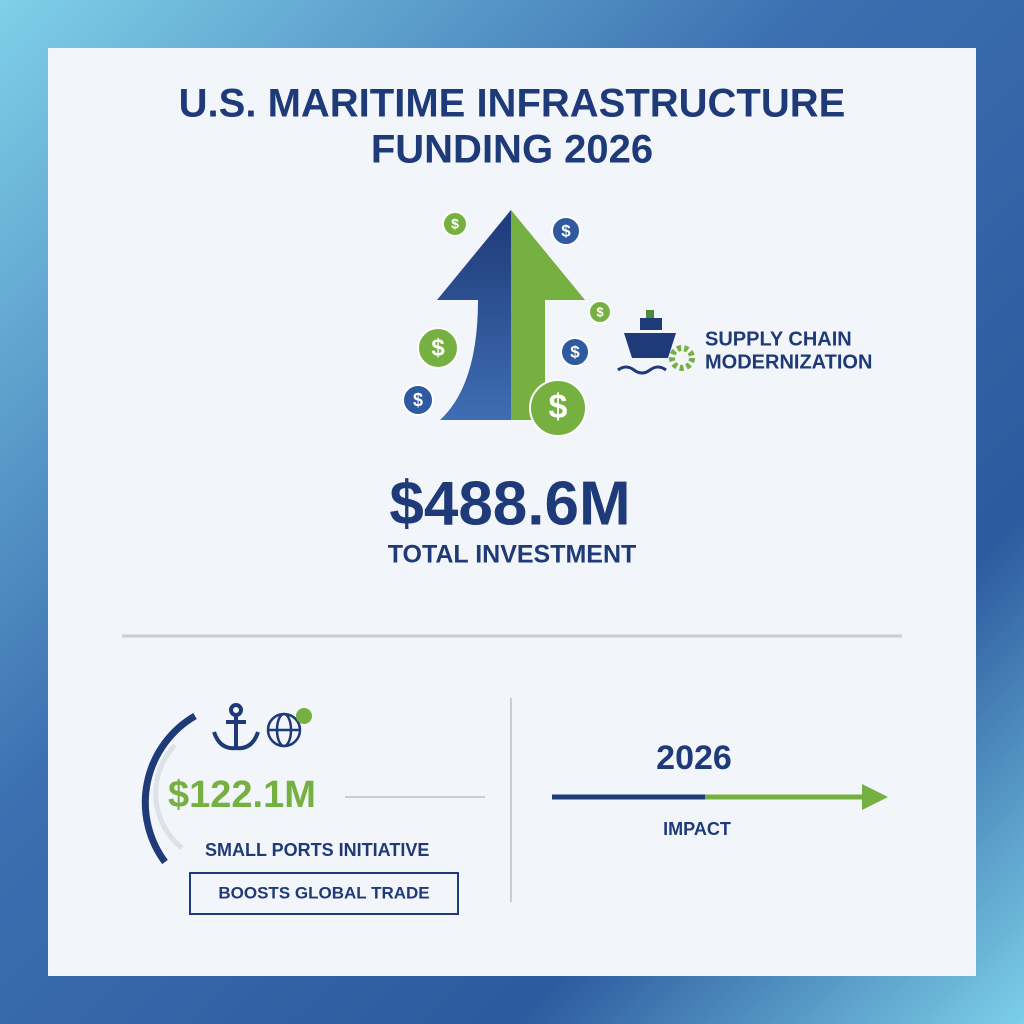 The height and width of the screenshot is (1024, 1024). What do you see at coordinates (236, 741) in the screenshot?
I see `anchor-arms` at bounding box center [236, 741].